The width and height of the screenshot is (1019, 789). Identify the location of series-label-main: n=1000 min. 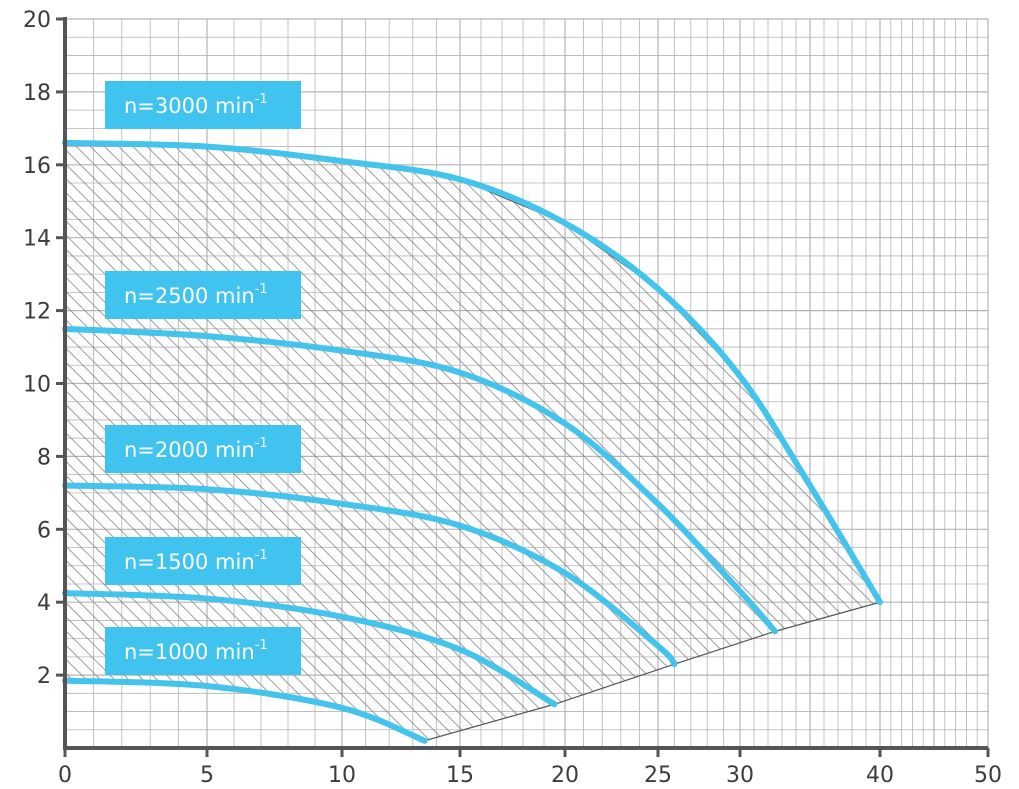
(189, 652).